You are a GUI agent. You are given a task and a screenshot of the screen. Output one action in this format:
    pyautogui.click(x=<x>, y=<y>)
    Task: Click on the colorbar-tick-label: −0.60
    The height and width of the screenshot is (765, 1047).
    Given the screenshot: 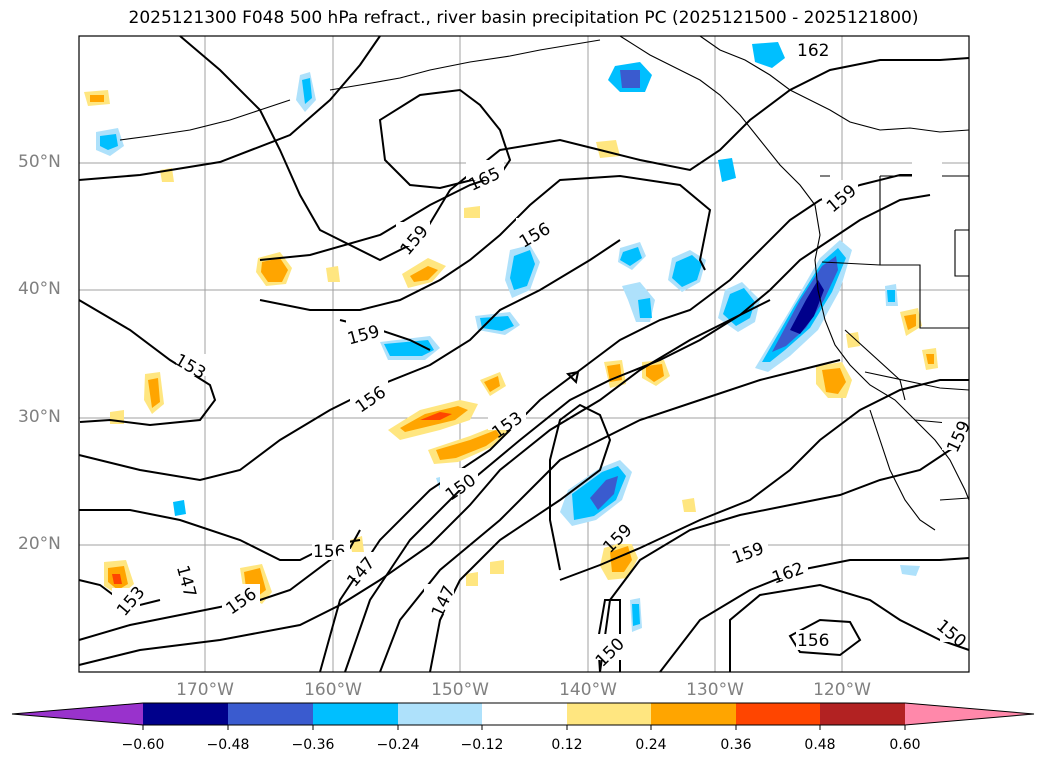 What is the action you would take?
    pyautogui.click(x=143, y=745)
    